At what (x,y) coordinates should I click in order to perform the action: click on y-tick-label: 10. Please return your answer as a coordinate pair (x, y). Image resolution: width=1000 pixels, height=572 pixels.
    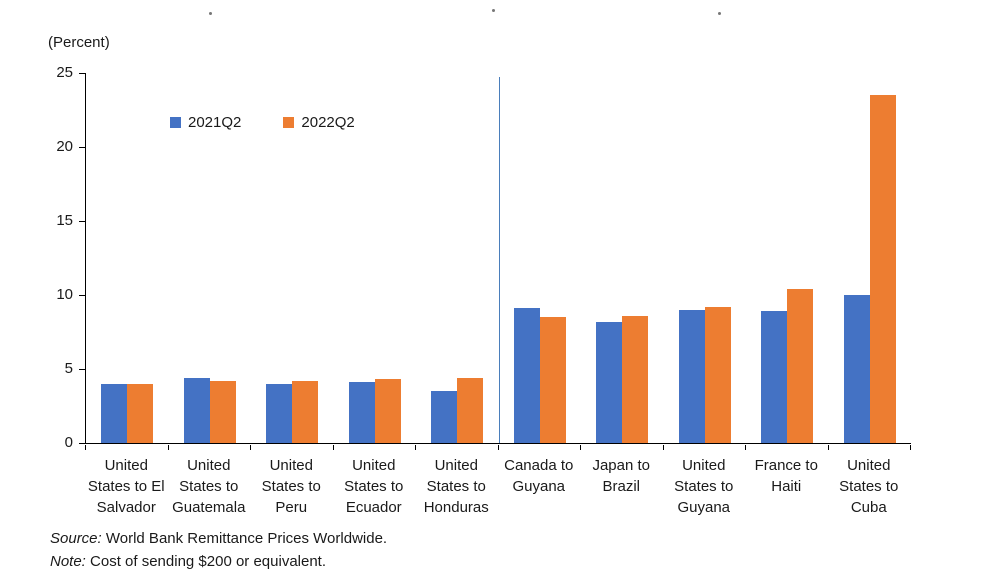
    Looking at the image, I should click on (64, 294).